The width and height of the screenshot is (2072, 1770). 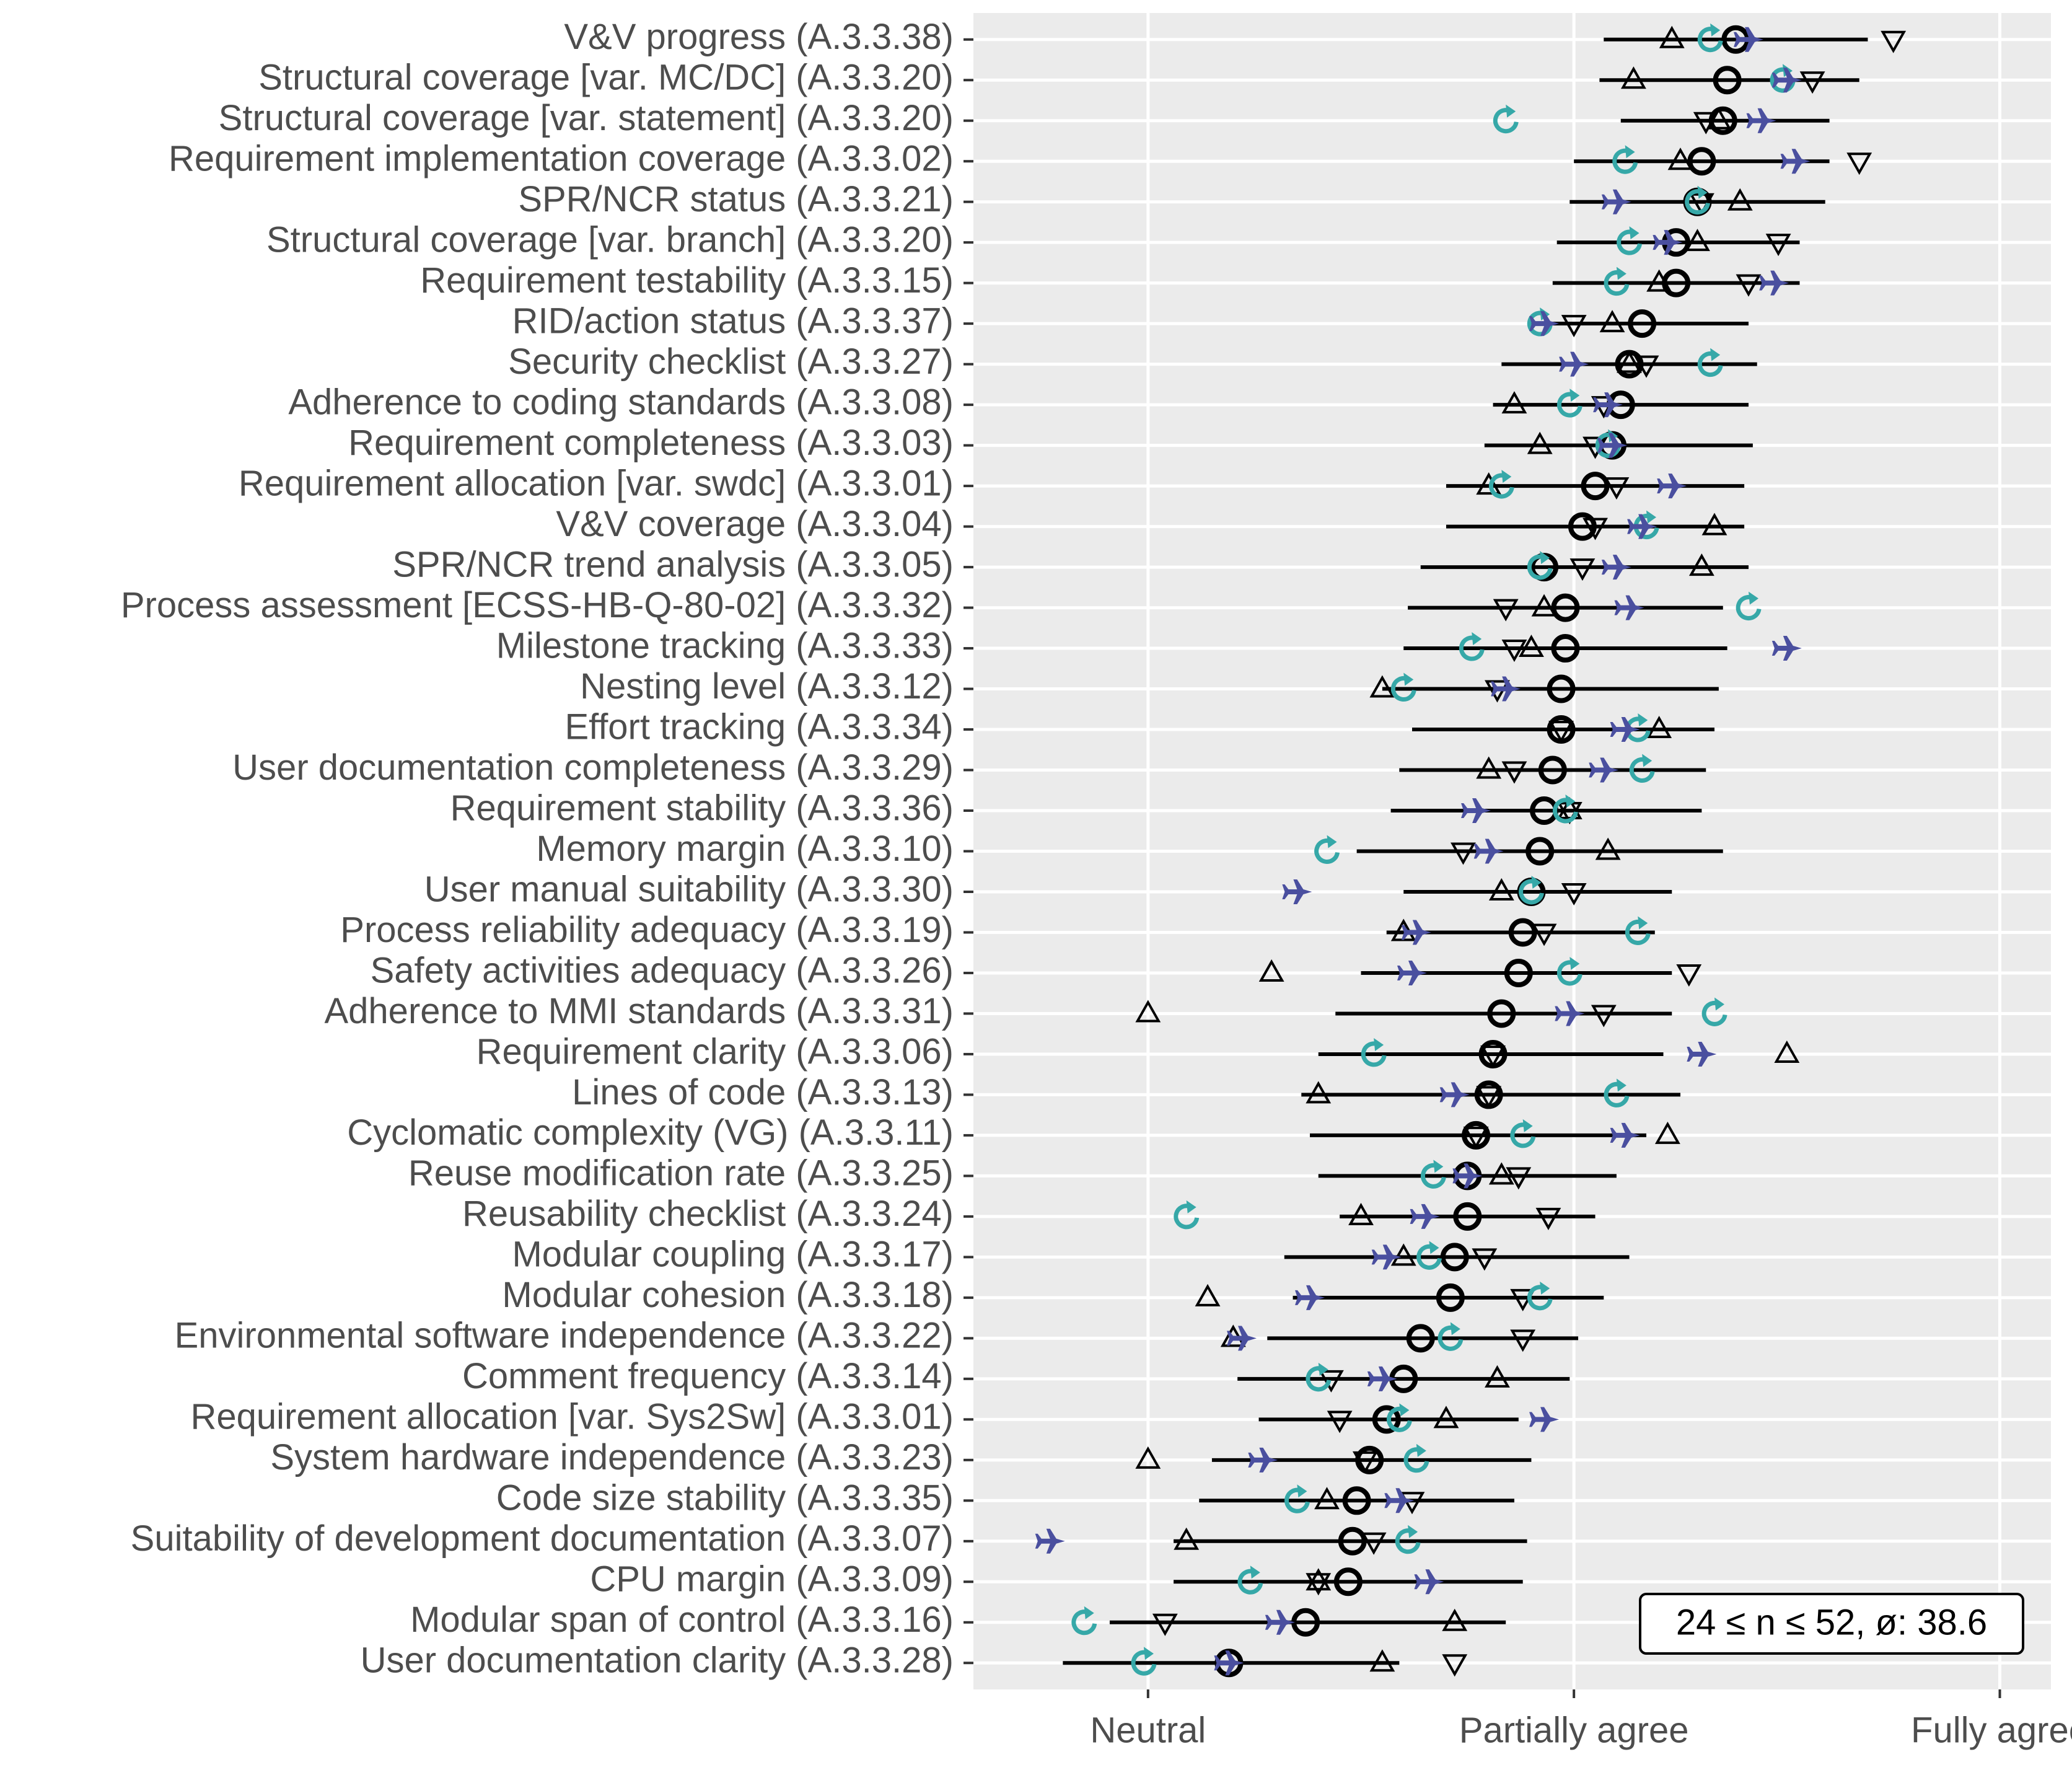 I want to click on annotation-box, so click(x=1831, y=1624).